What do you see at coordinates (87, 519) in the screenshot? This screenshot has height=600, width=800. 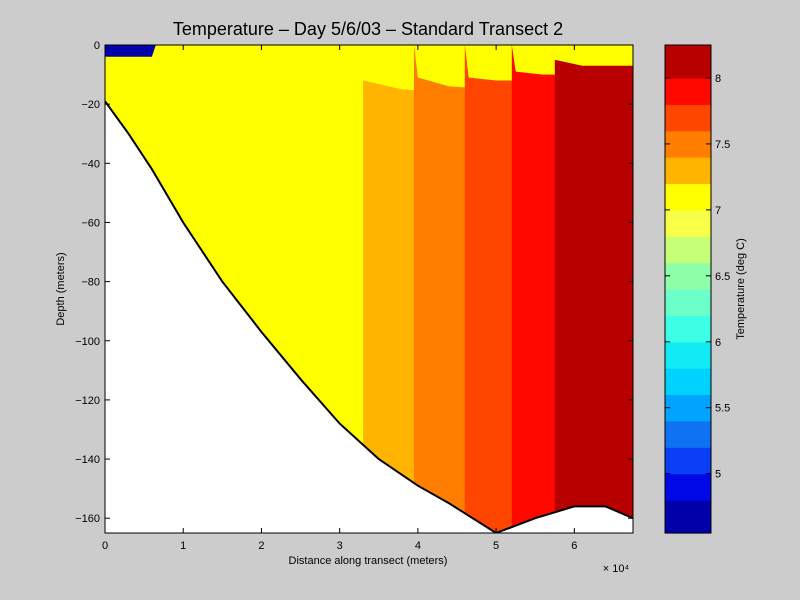 I see `y-tick-label: −160` at bounding box center [87, 519].